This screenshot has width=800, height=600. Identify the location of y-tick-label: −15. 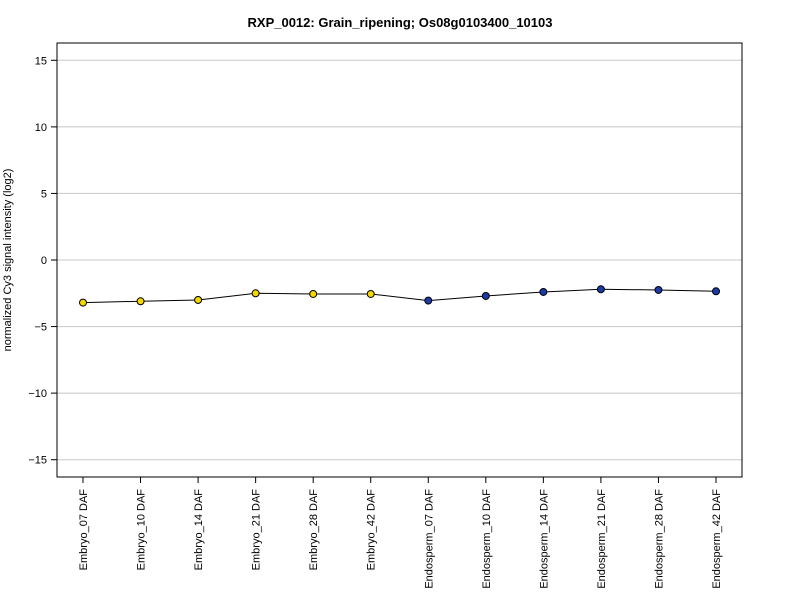
(37, 461).